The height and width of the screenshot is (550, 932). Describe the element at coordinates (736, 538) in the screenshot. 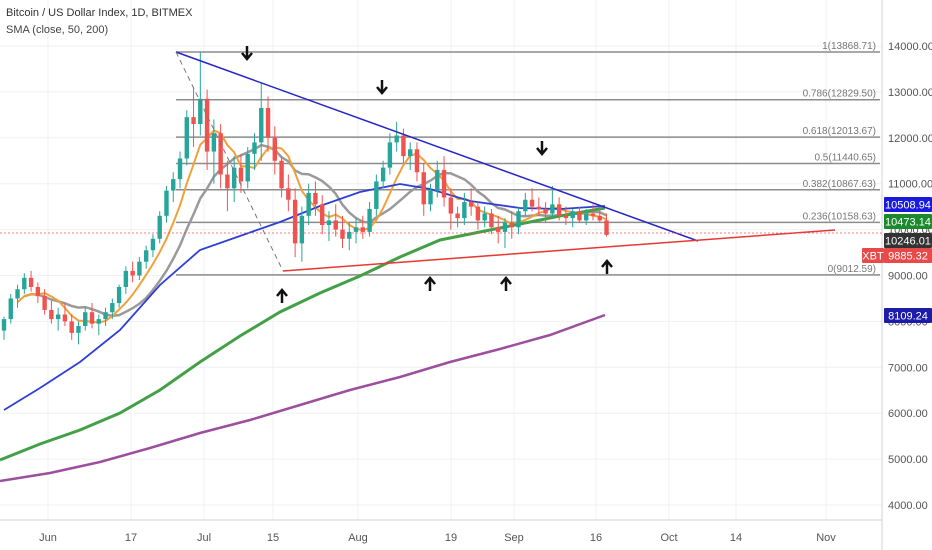

I see `time-tick-label: 14` at that location.